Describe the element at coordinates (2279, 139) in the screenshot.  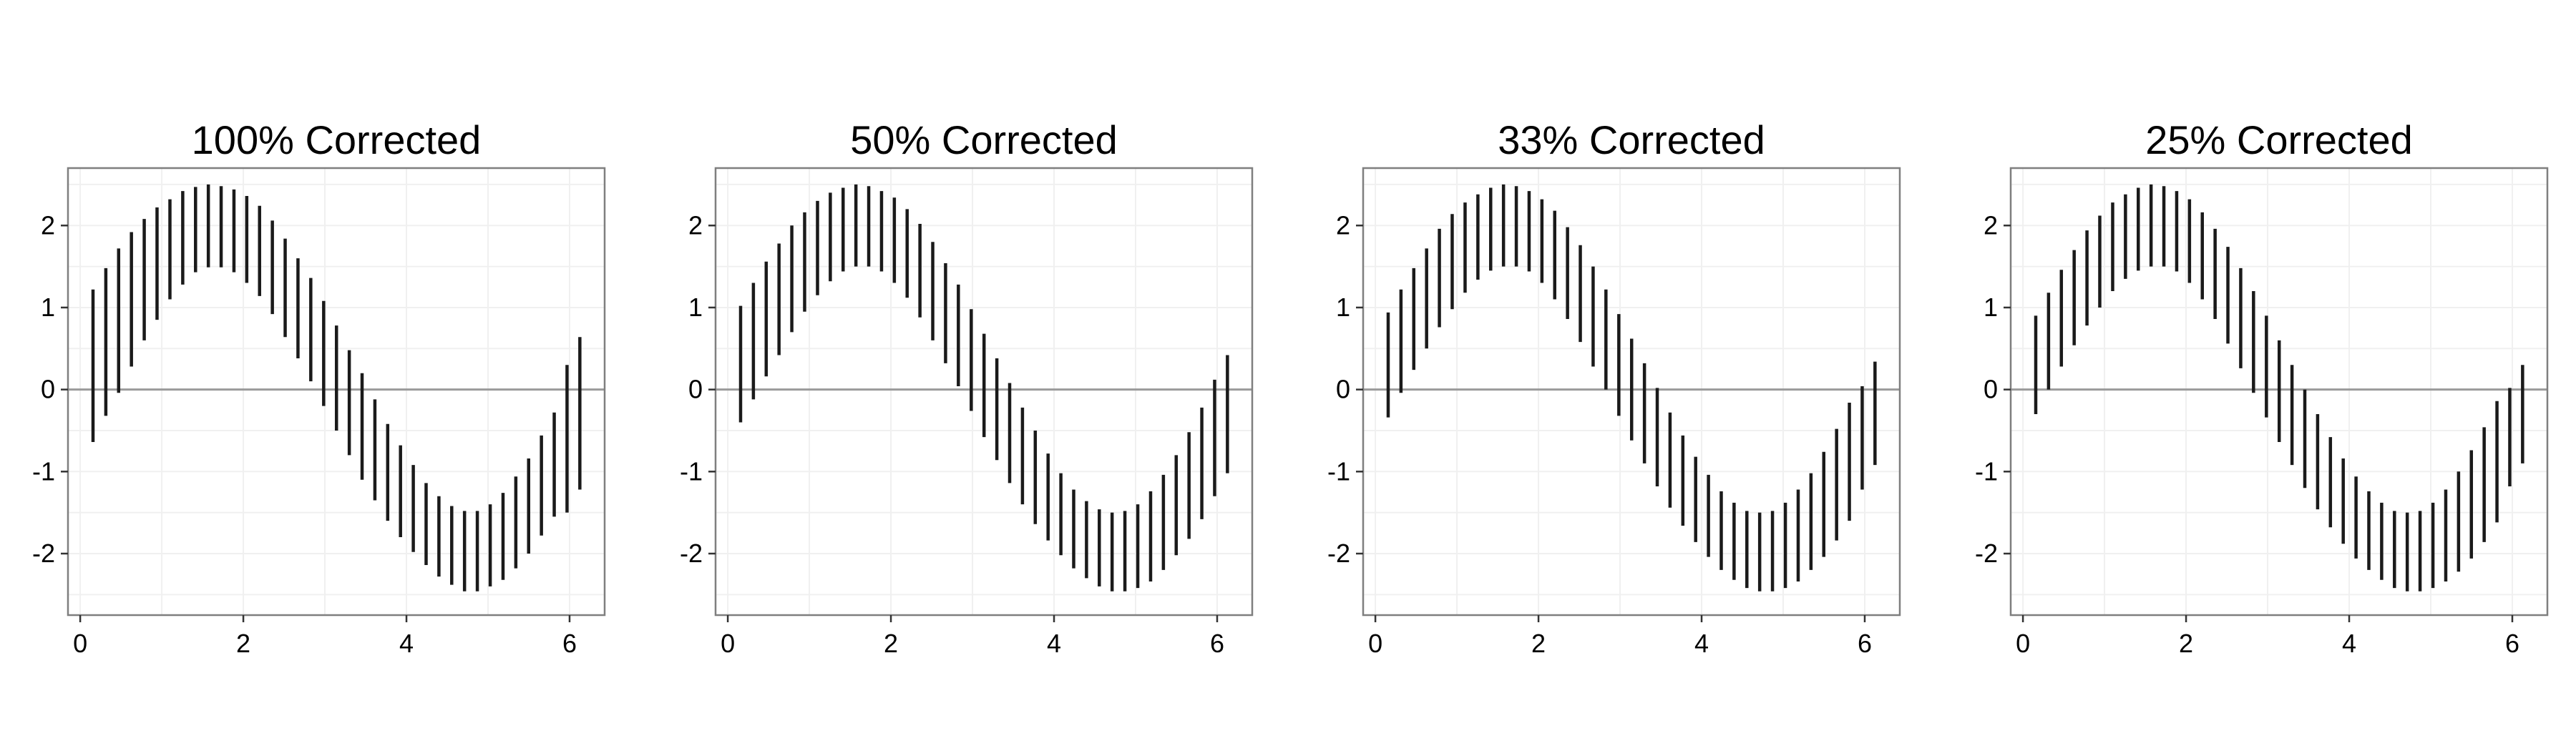
I see `panel-title: 25% Corrected` at that location.